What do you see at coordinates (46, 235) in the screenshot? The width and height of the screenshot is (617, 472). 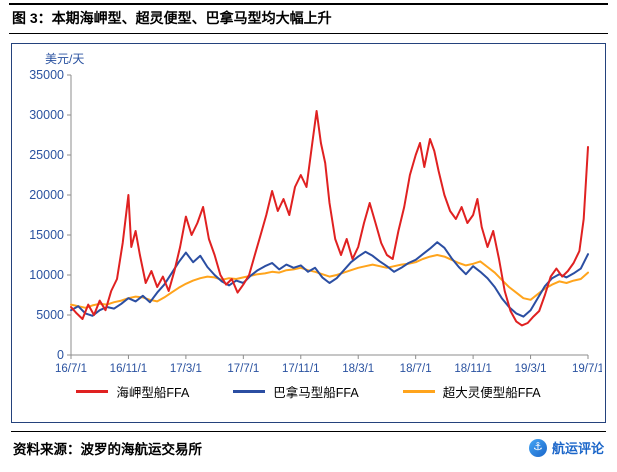 I see `svg-text: 15000` at bounding box center [46, 235].